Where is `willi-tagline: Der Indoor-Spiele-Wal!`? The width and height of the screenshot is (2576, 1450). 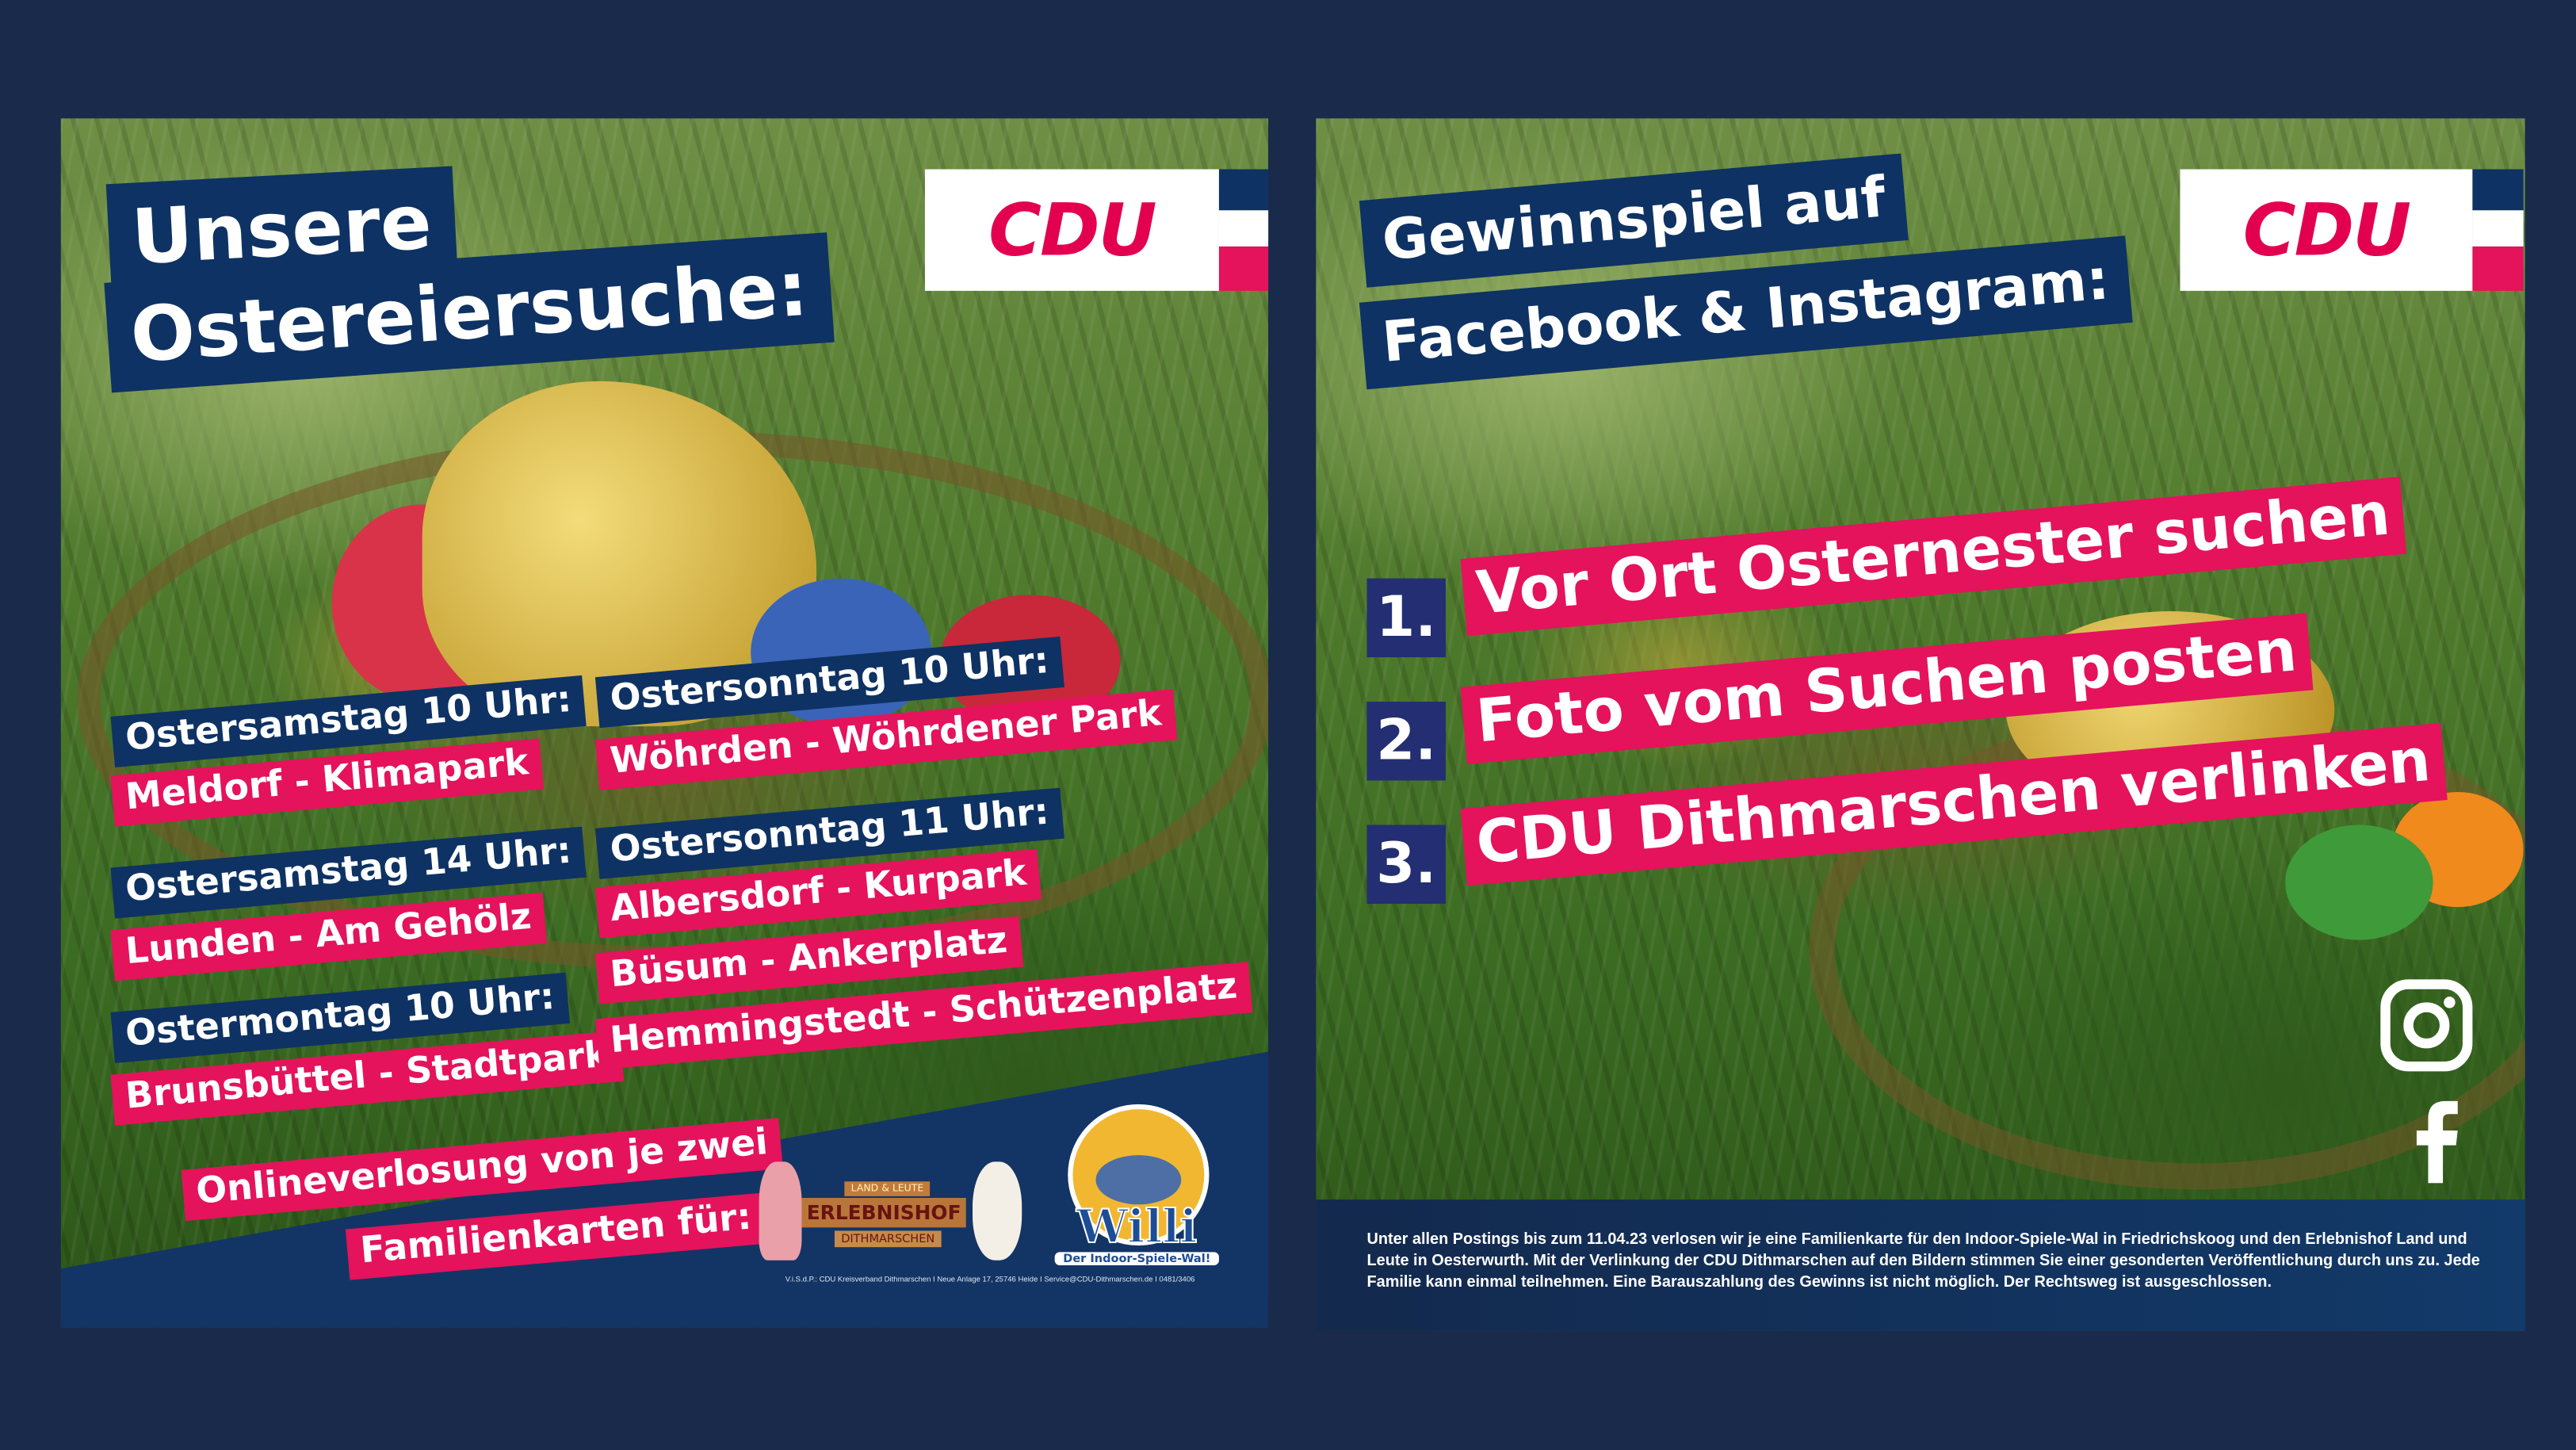 willi-tagline: Der Indoor-Spiele-Wal! is located at coordinates (1136, 1258).